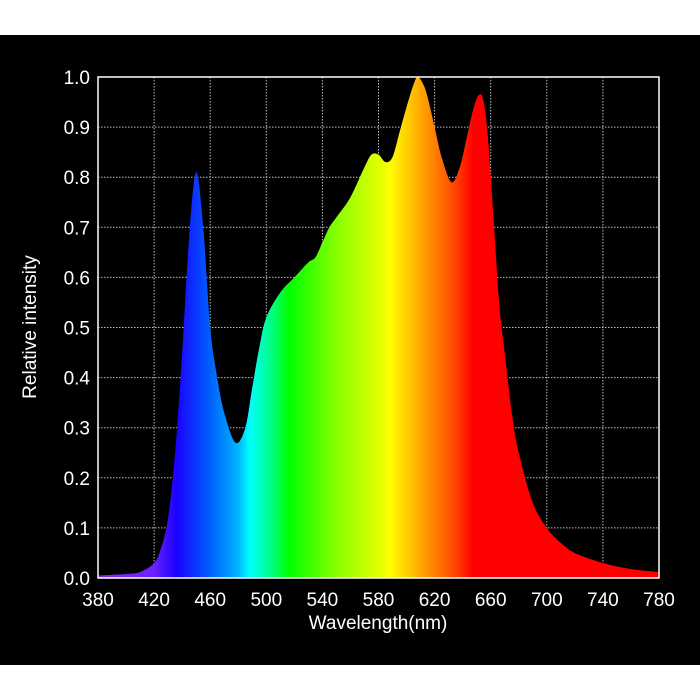  I want to click on y-axis-label: Relative intensity, so click(30, 327).